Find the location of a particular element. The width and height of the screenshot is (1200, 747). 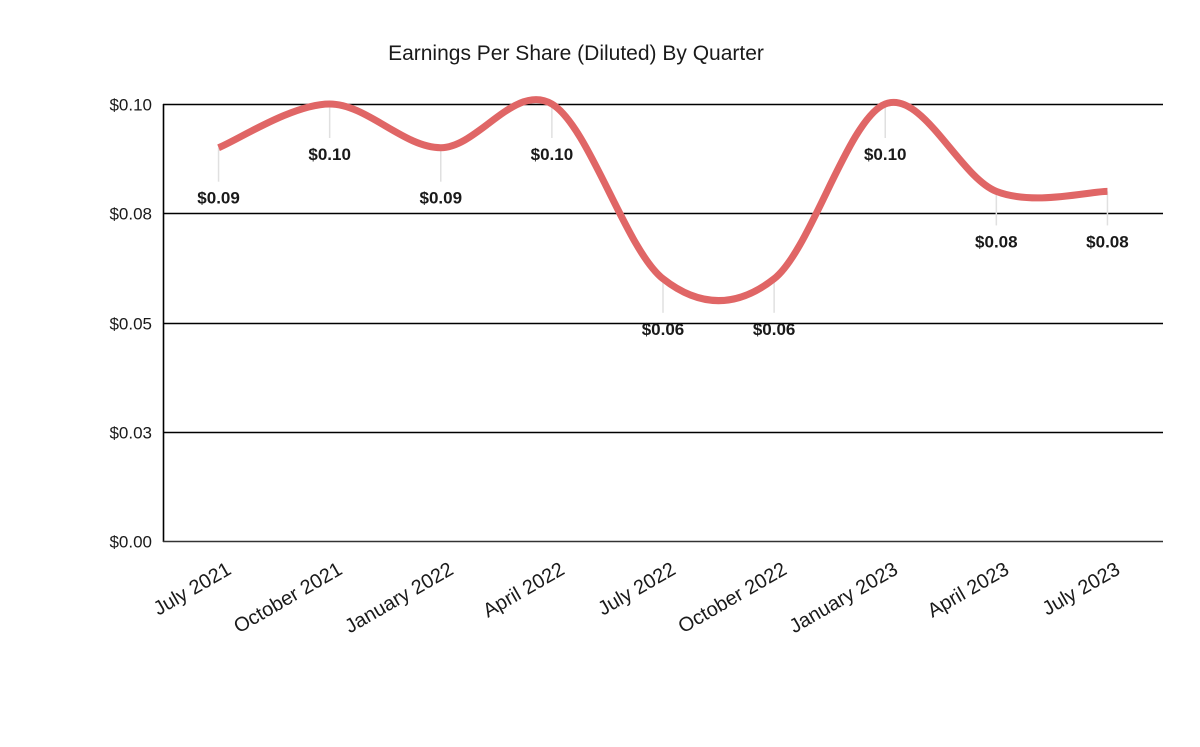

chart-title: Earnings Per Share (Diluted) By Quarter is located at coordinates (576, 53).